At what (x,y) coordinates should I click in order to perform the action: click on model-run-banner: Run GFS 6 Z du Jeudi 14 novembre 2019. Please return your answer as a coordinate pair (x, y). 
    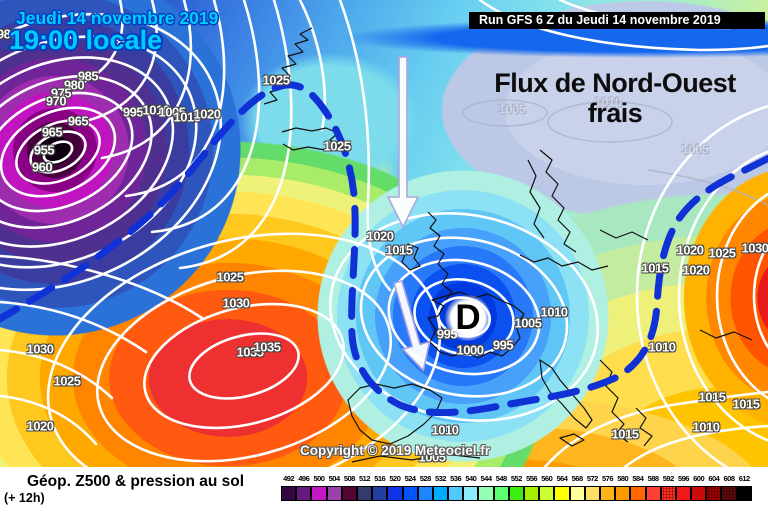
    Looking at the image, I should click on (617, 20).